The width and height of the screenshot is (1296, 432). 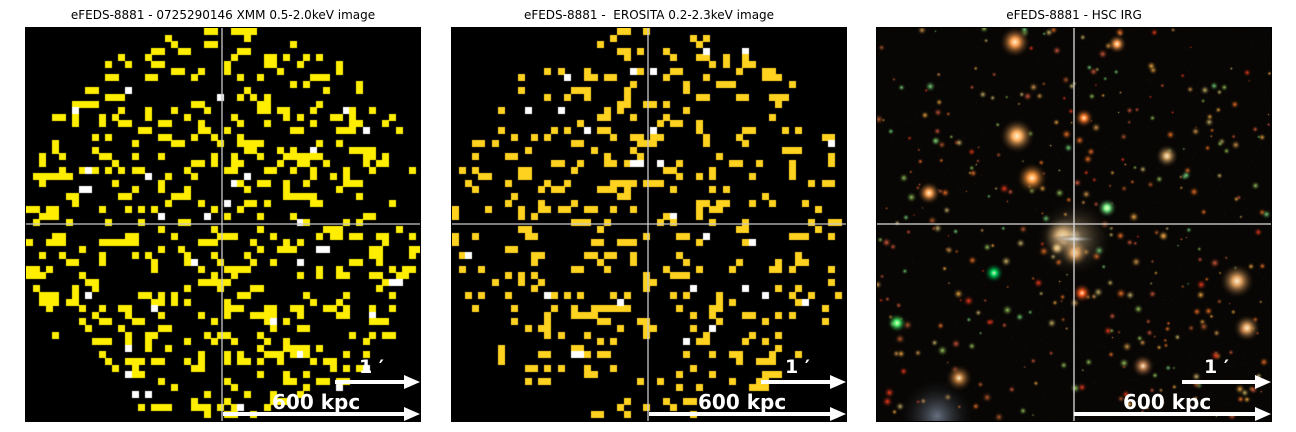 I want to click on panel-title: eFEDS-8881 - EROSITA 0.2-2.3keV image, so click(x=649, y=15).